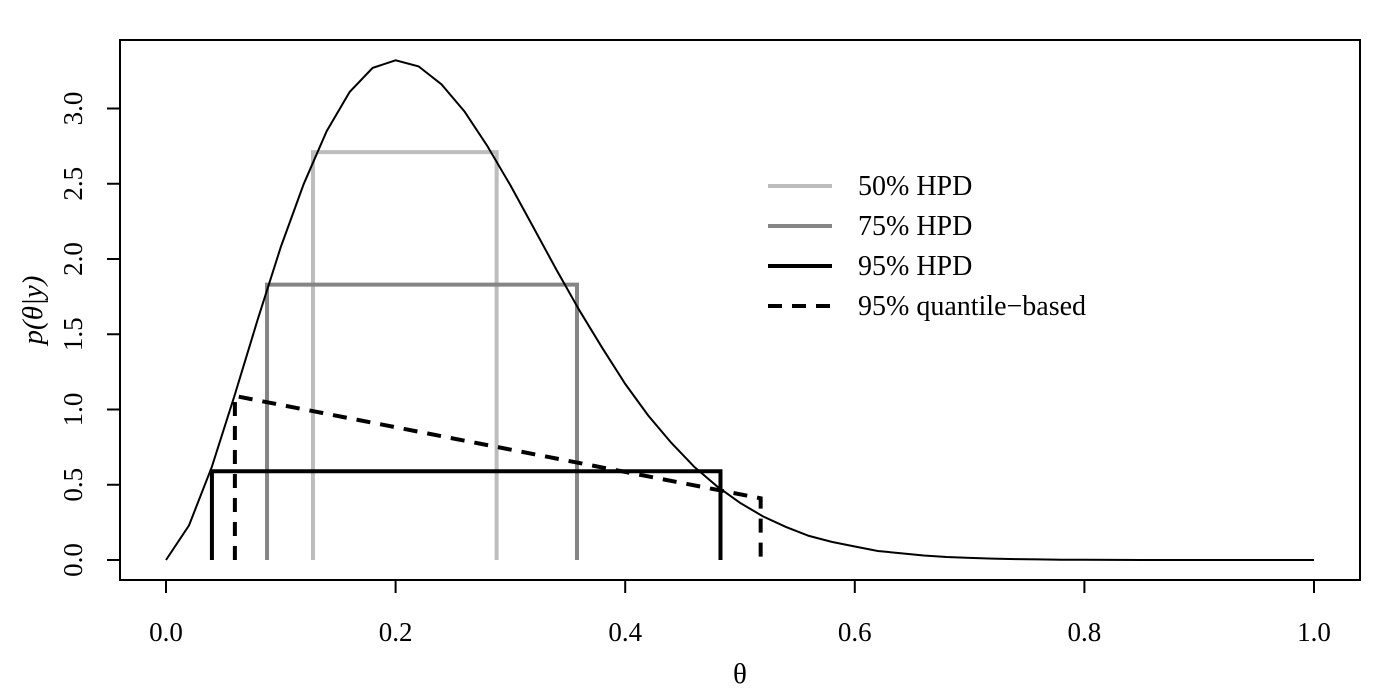  Describe the element at coordinates (972, 306) in the screenshot. I see `legend-label: 95% quantile−based` at that location.